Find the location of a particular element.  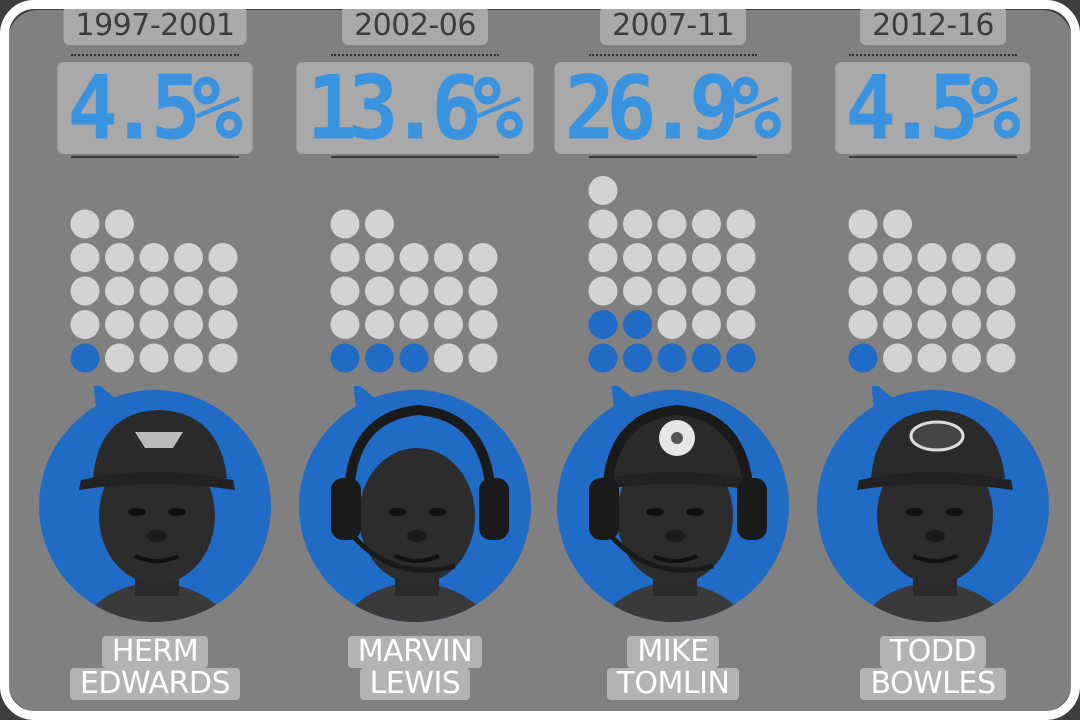

coach-name: MIKE TOMLIN is located at coordinates (673, 668).